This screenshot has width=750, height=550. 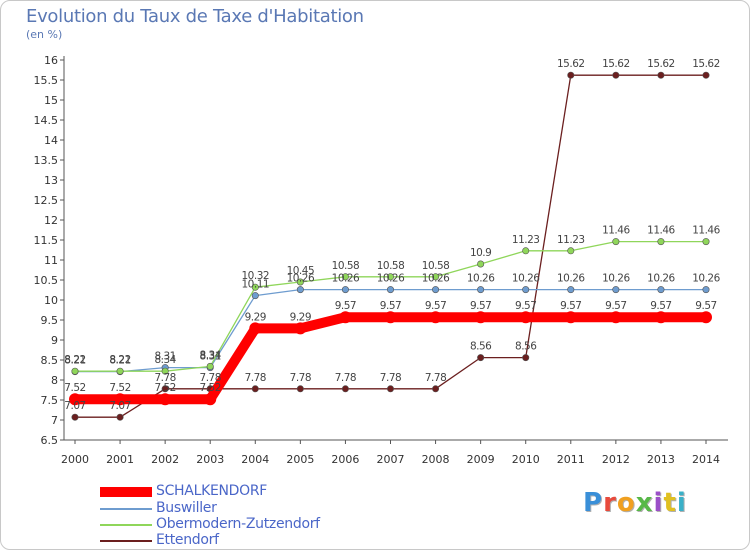 What do you see at coordinates (186, 508) in the screenshot?
I see `legend-label: Buswiller` at bounding box center [186, 508].